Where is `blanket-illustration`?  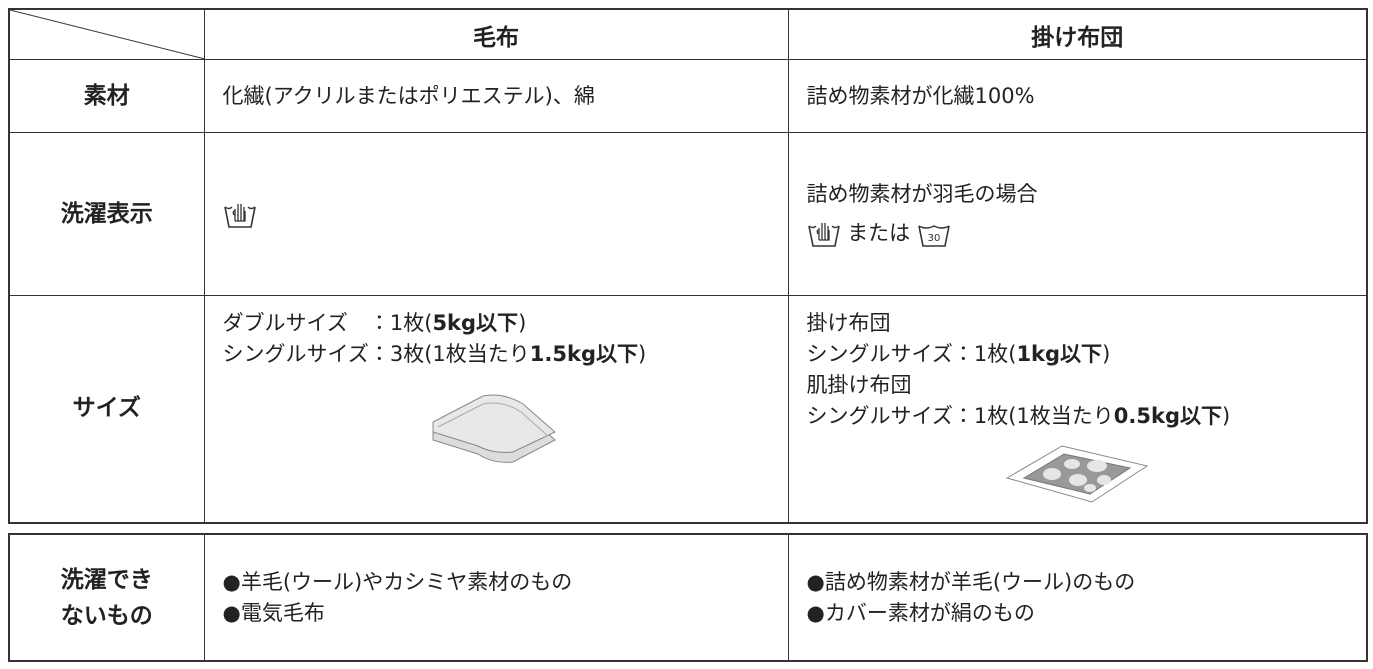
blanket-illustration is located at coordinates (494, 428).